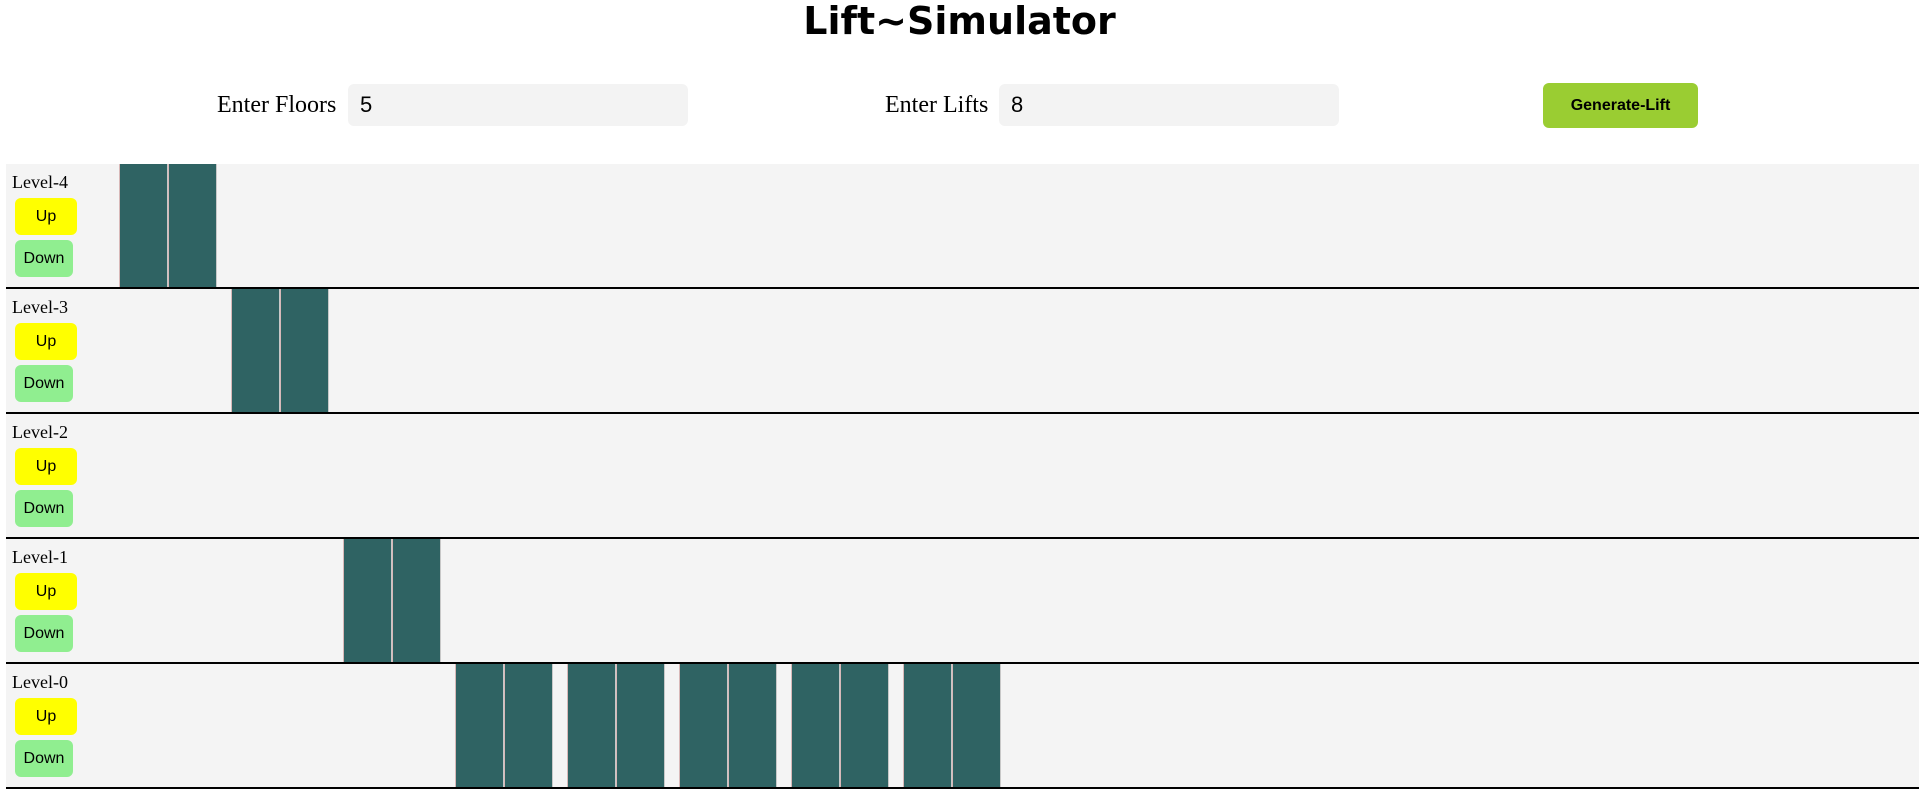 Image resolution: width=1919 pixels, height=807 pixels. Describe the element at coordinates (40, 182) in the screenshot. I see `level-label: Level-4` at that location.